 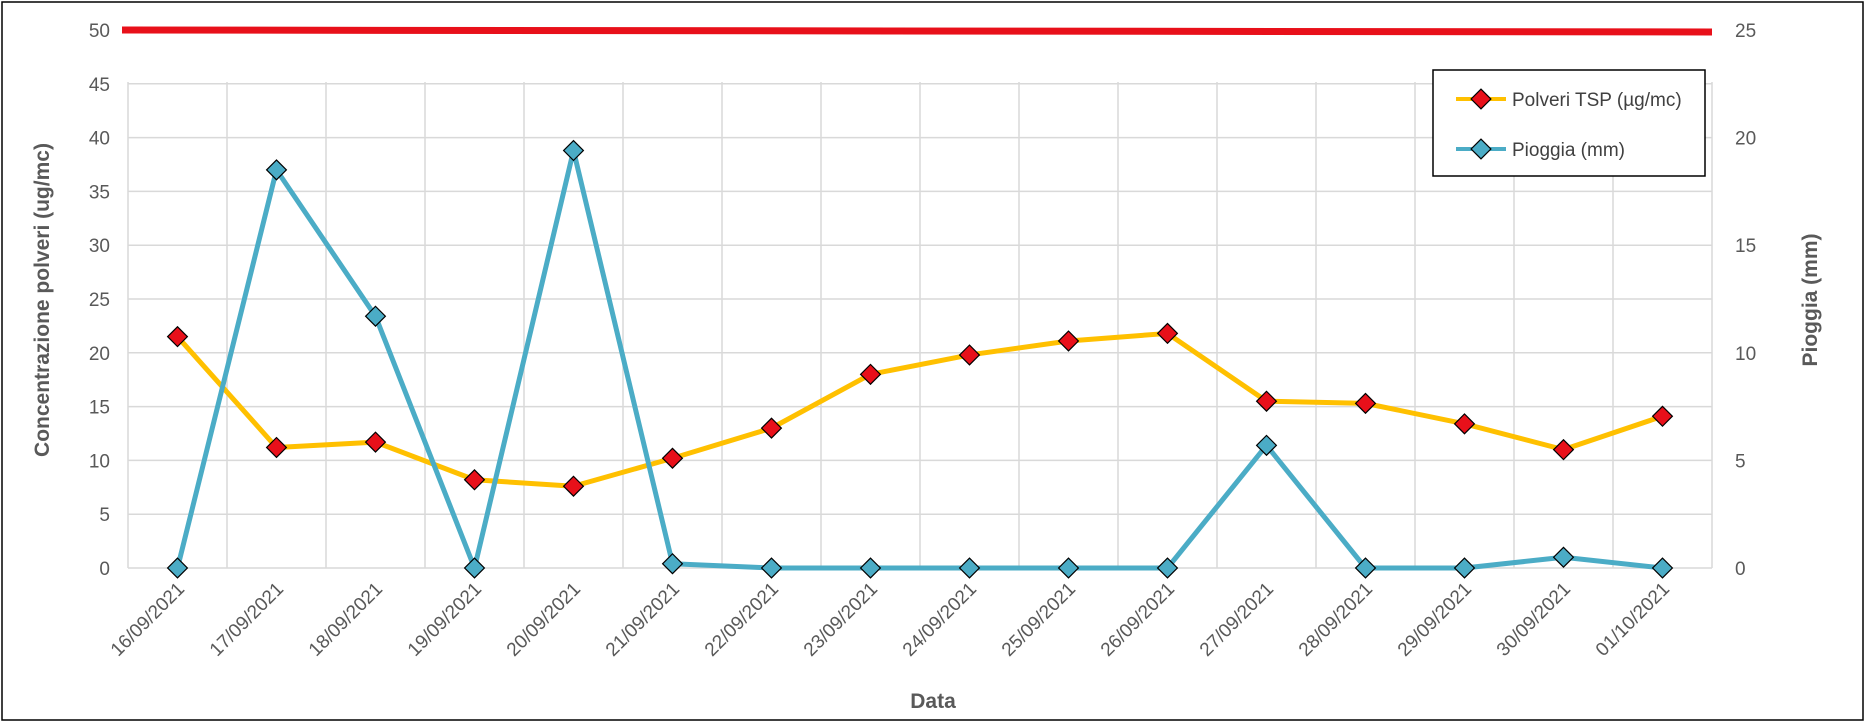 What do you see at coordinates (1568, 150) in the screenshot?
I see `legend-label-pioggia: Pioggia (mm)` at bounding box center [1568, 150].